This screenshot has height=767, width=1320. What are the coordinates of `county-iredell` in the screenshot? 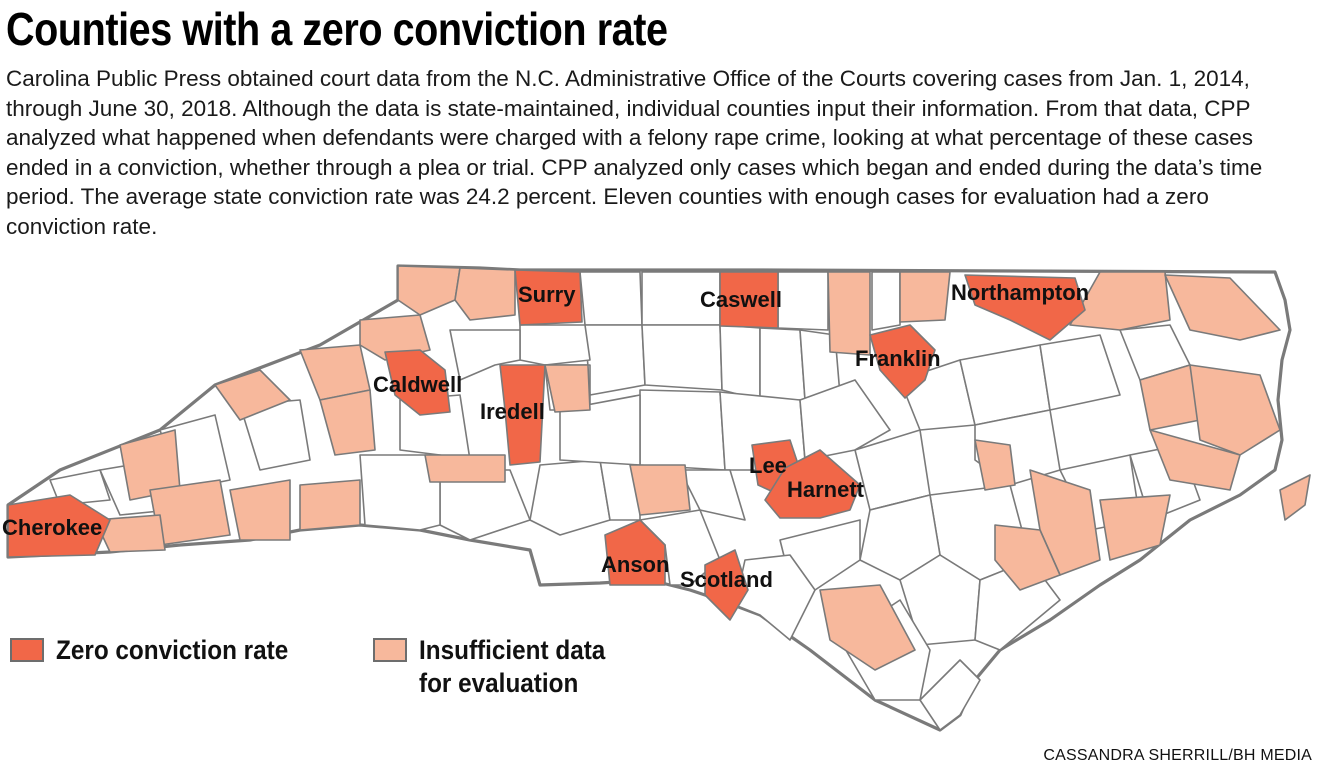 It's located at (522, 415).